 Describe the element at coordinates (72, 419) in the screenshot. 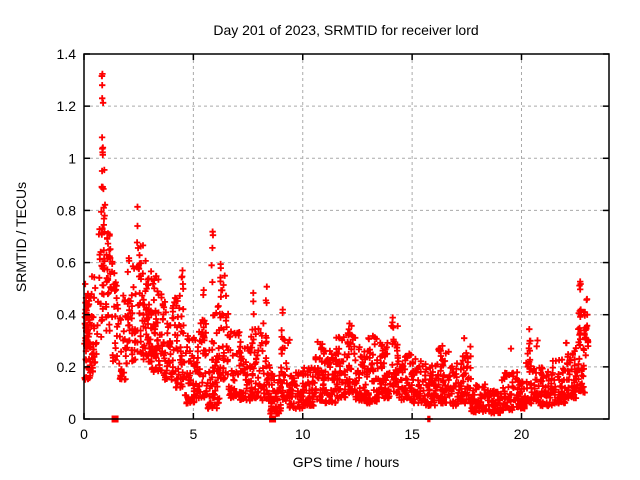

I see `y-tick-label: 0` at that location.